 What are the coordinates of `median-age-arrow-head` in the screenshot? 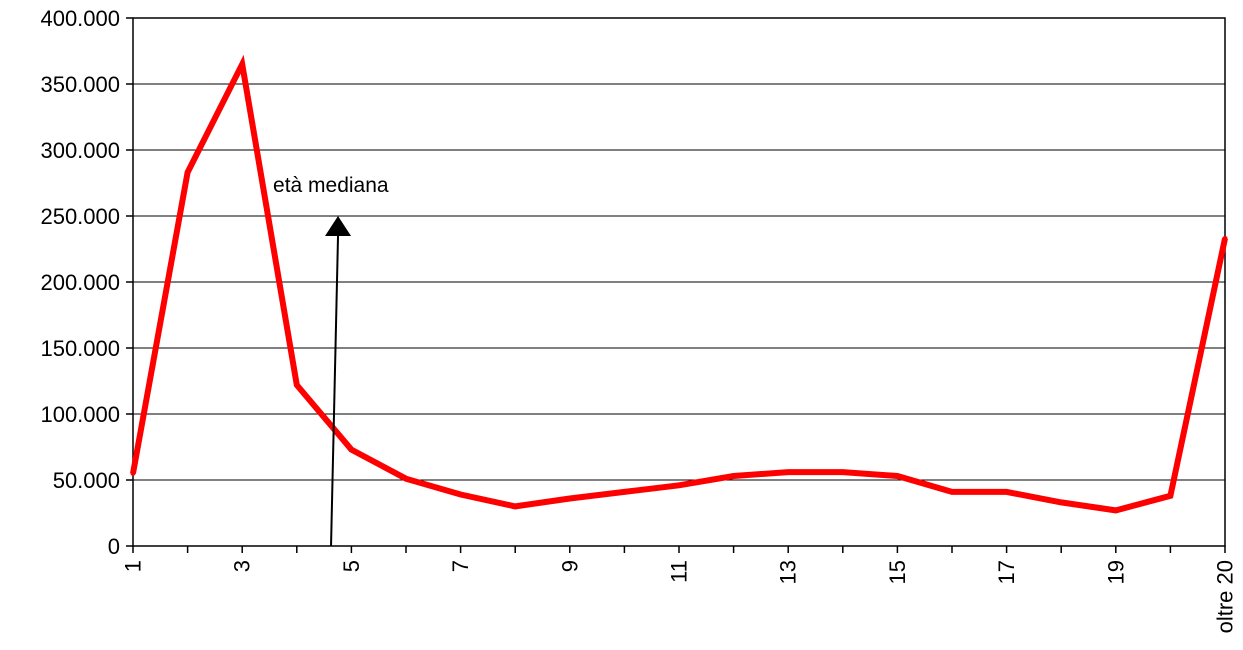 It's located at (338, 226).